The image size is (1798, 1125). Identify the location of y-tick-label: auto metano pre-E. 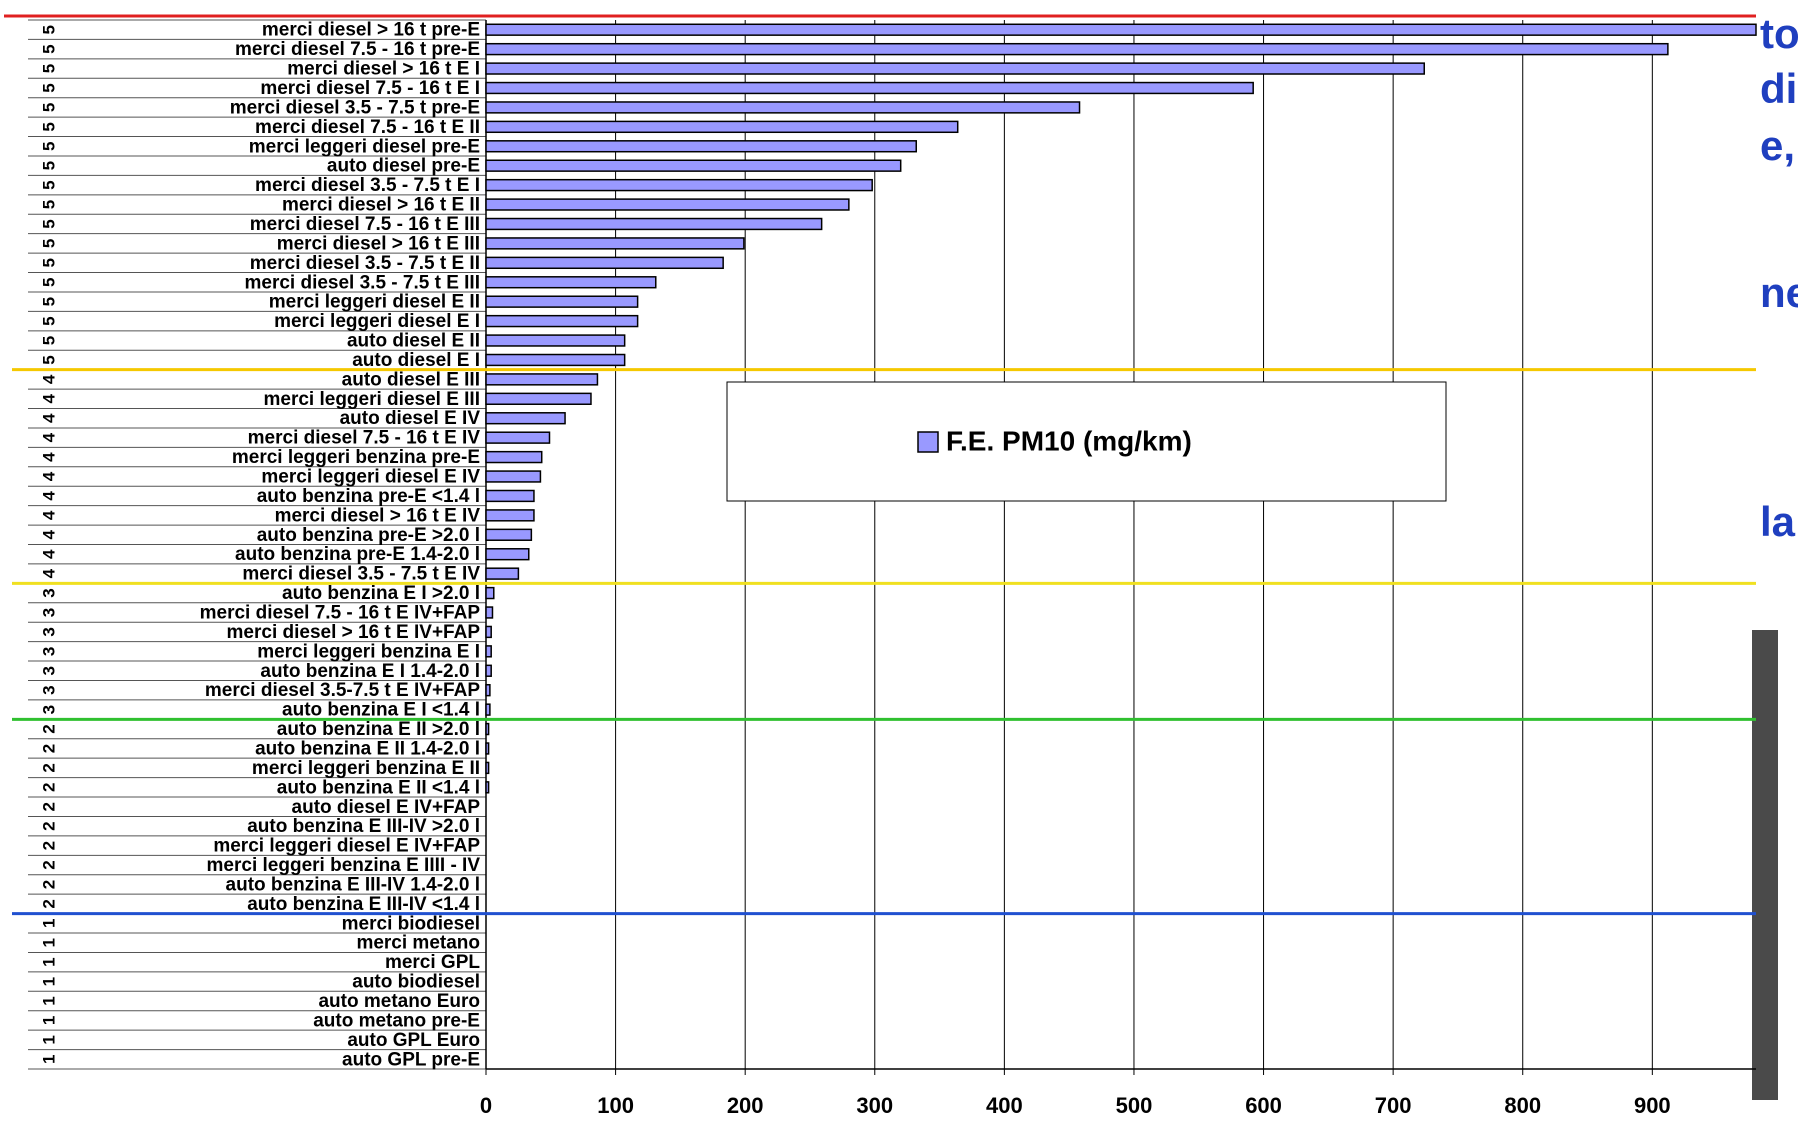
(396, 1020).